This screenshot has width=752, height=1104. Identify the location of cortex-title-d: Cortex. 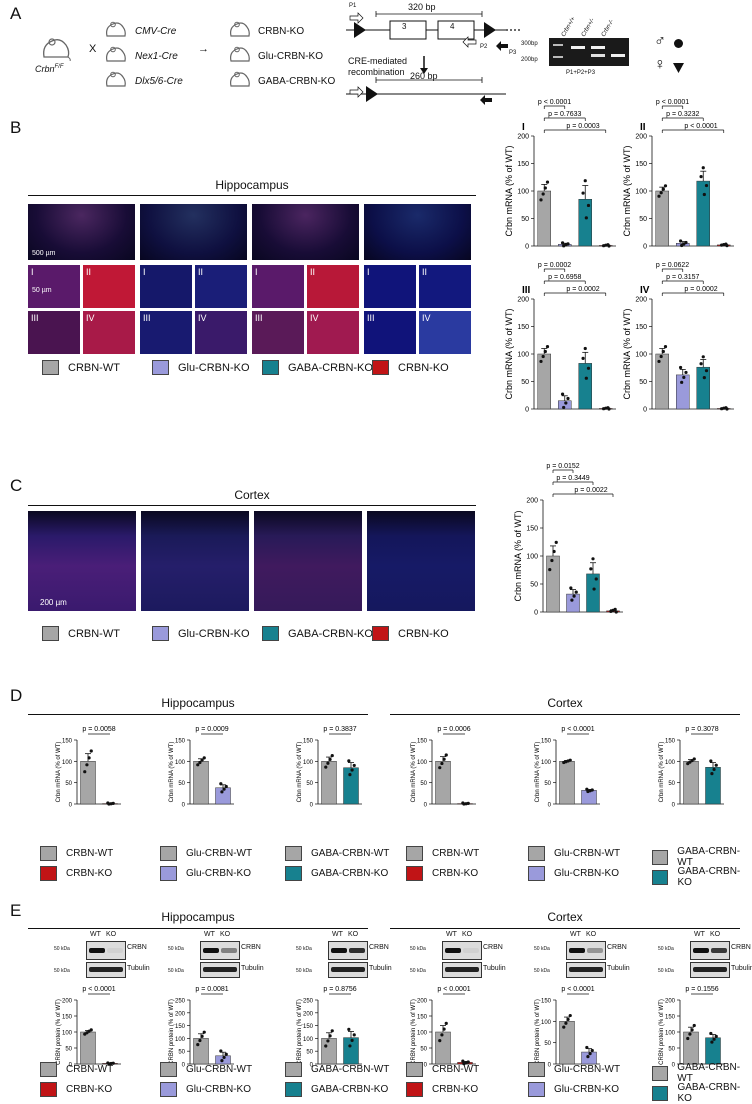
(565, 703).